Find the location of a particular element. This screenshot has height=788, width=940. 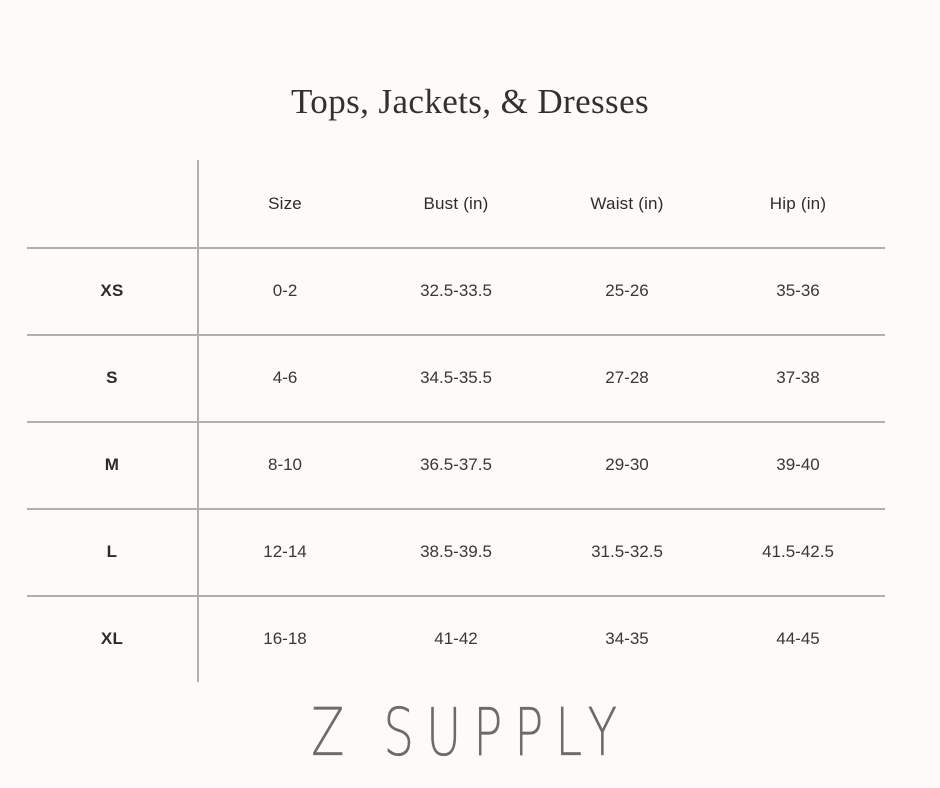

table-row: XL 16-18 41-42 34-35 44-45 is located at coordinates (470, 639).